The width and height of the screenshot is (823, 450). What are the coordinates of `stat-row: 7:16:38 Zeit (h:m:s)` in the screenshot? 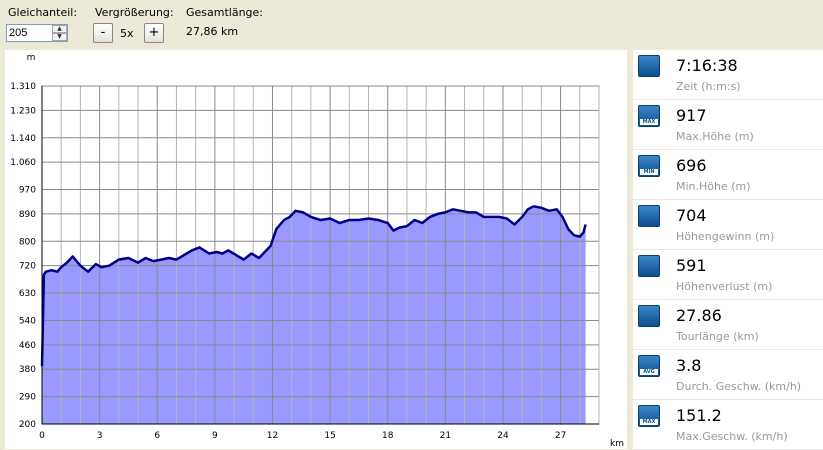 It's located at (728, 75).